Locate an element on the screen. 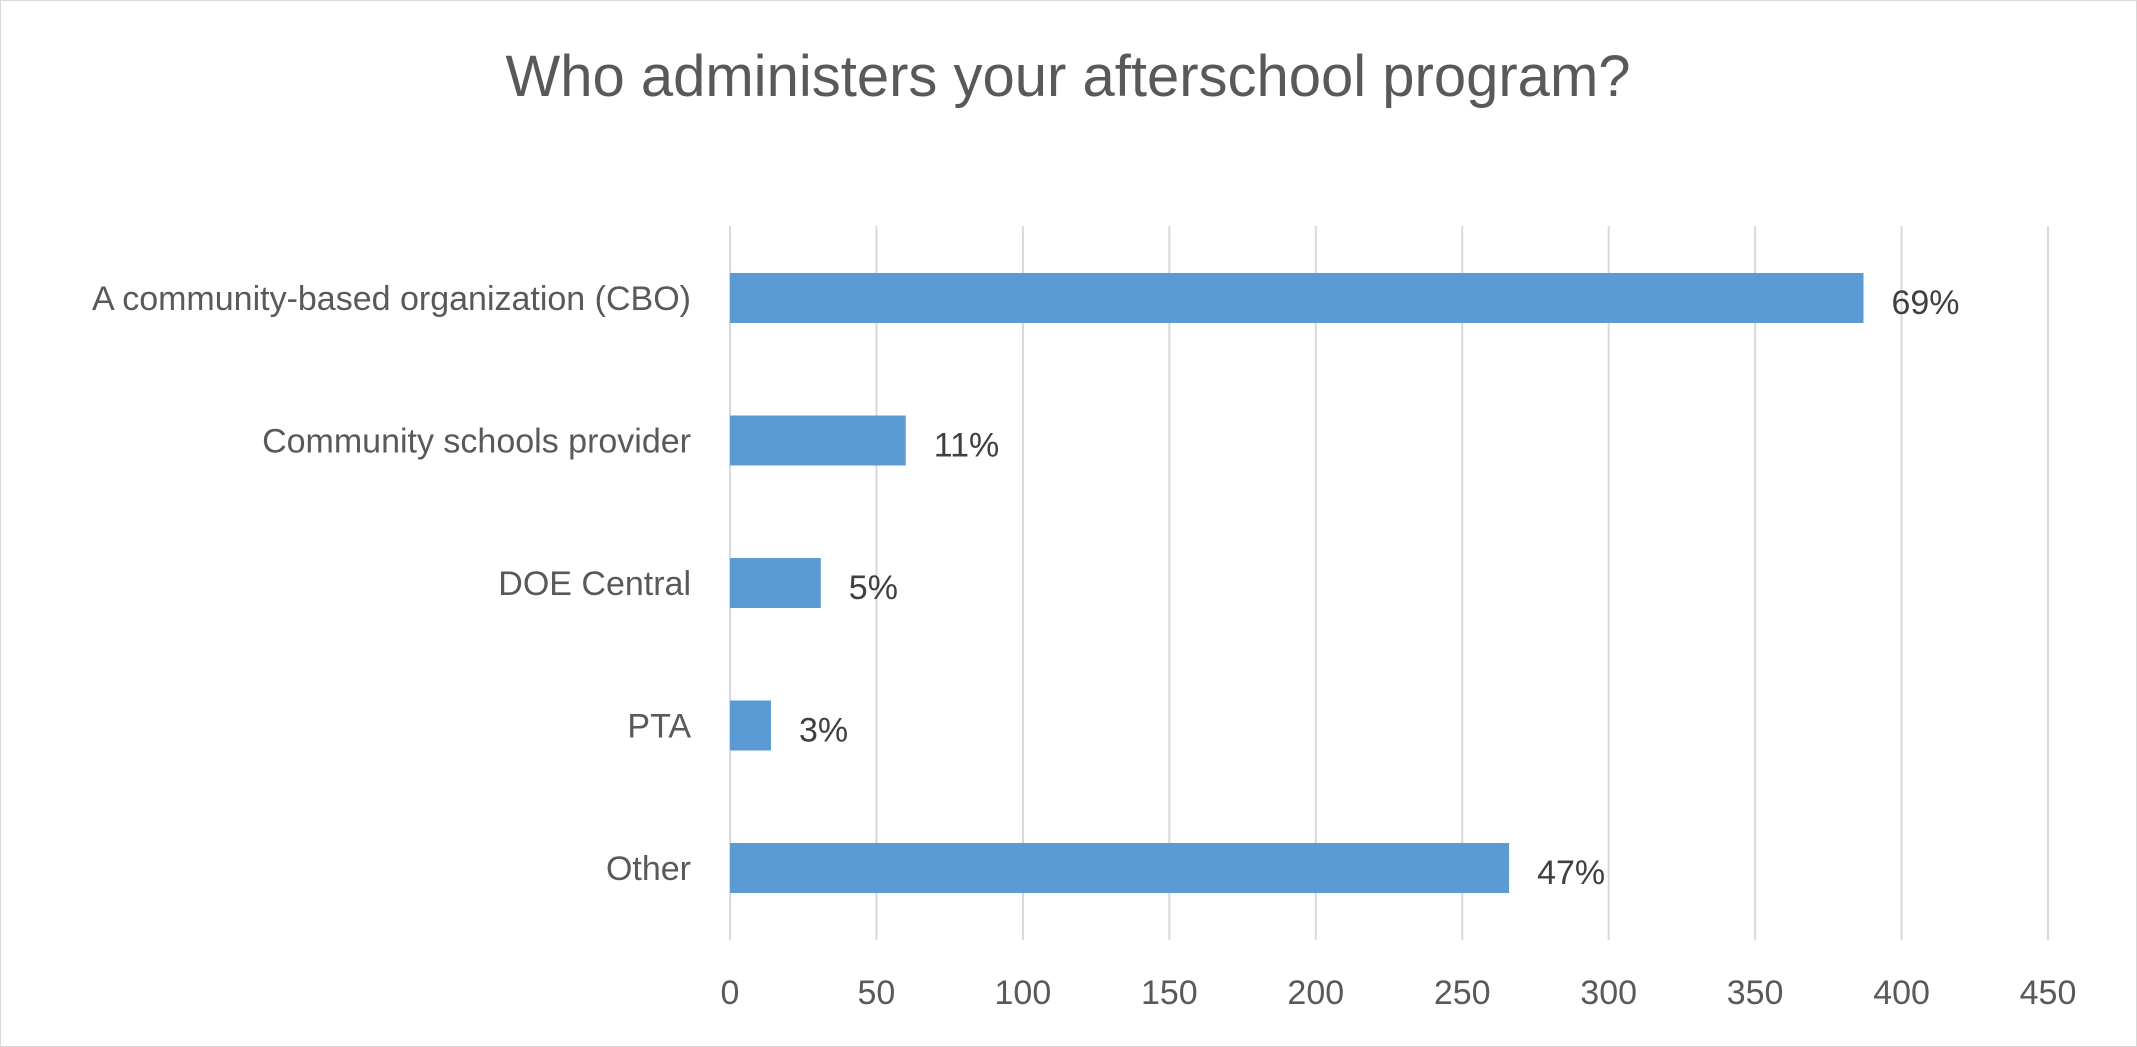 The height and width of the screenshot is (1047, 2137). x-tick-label: 300 is located at coordinates (1608, 993).